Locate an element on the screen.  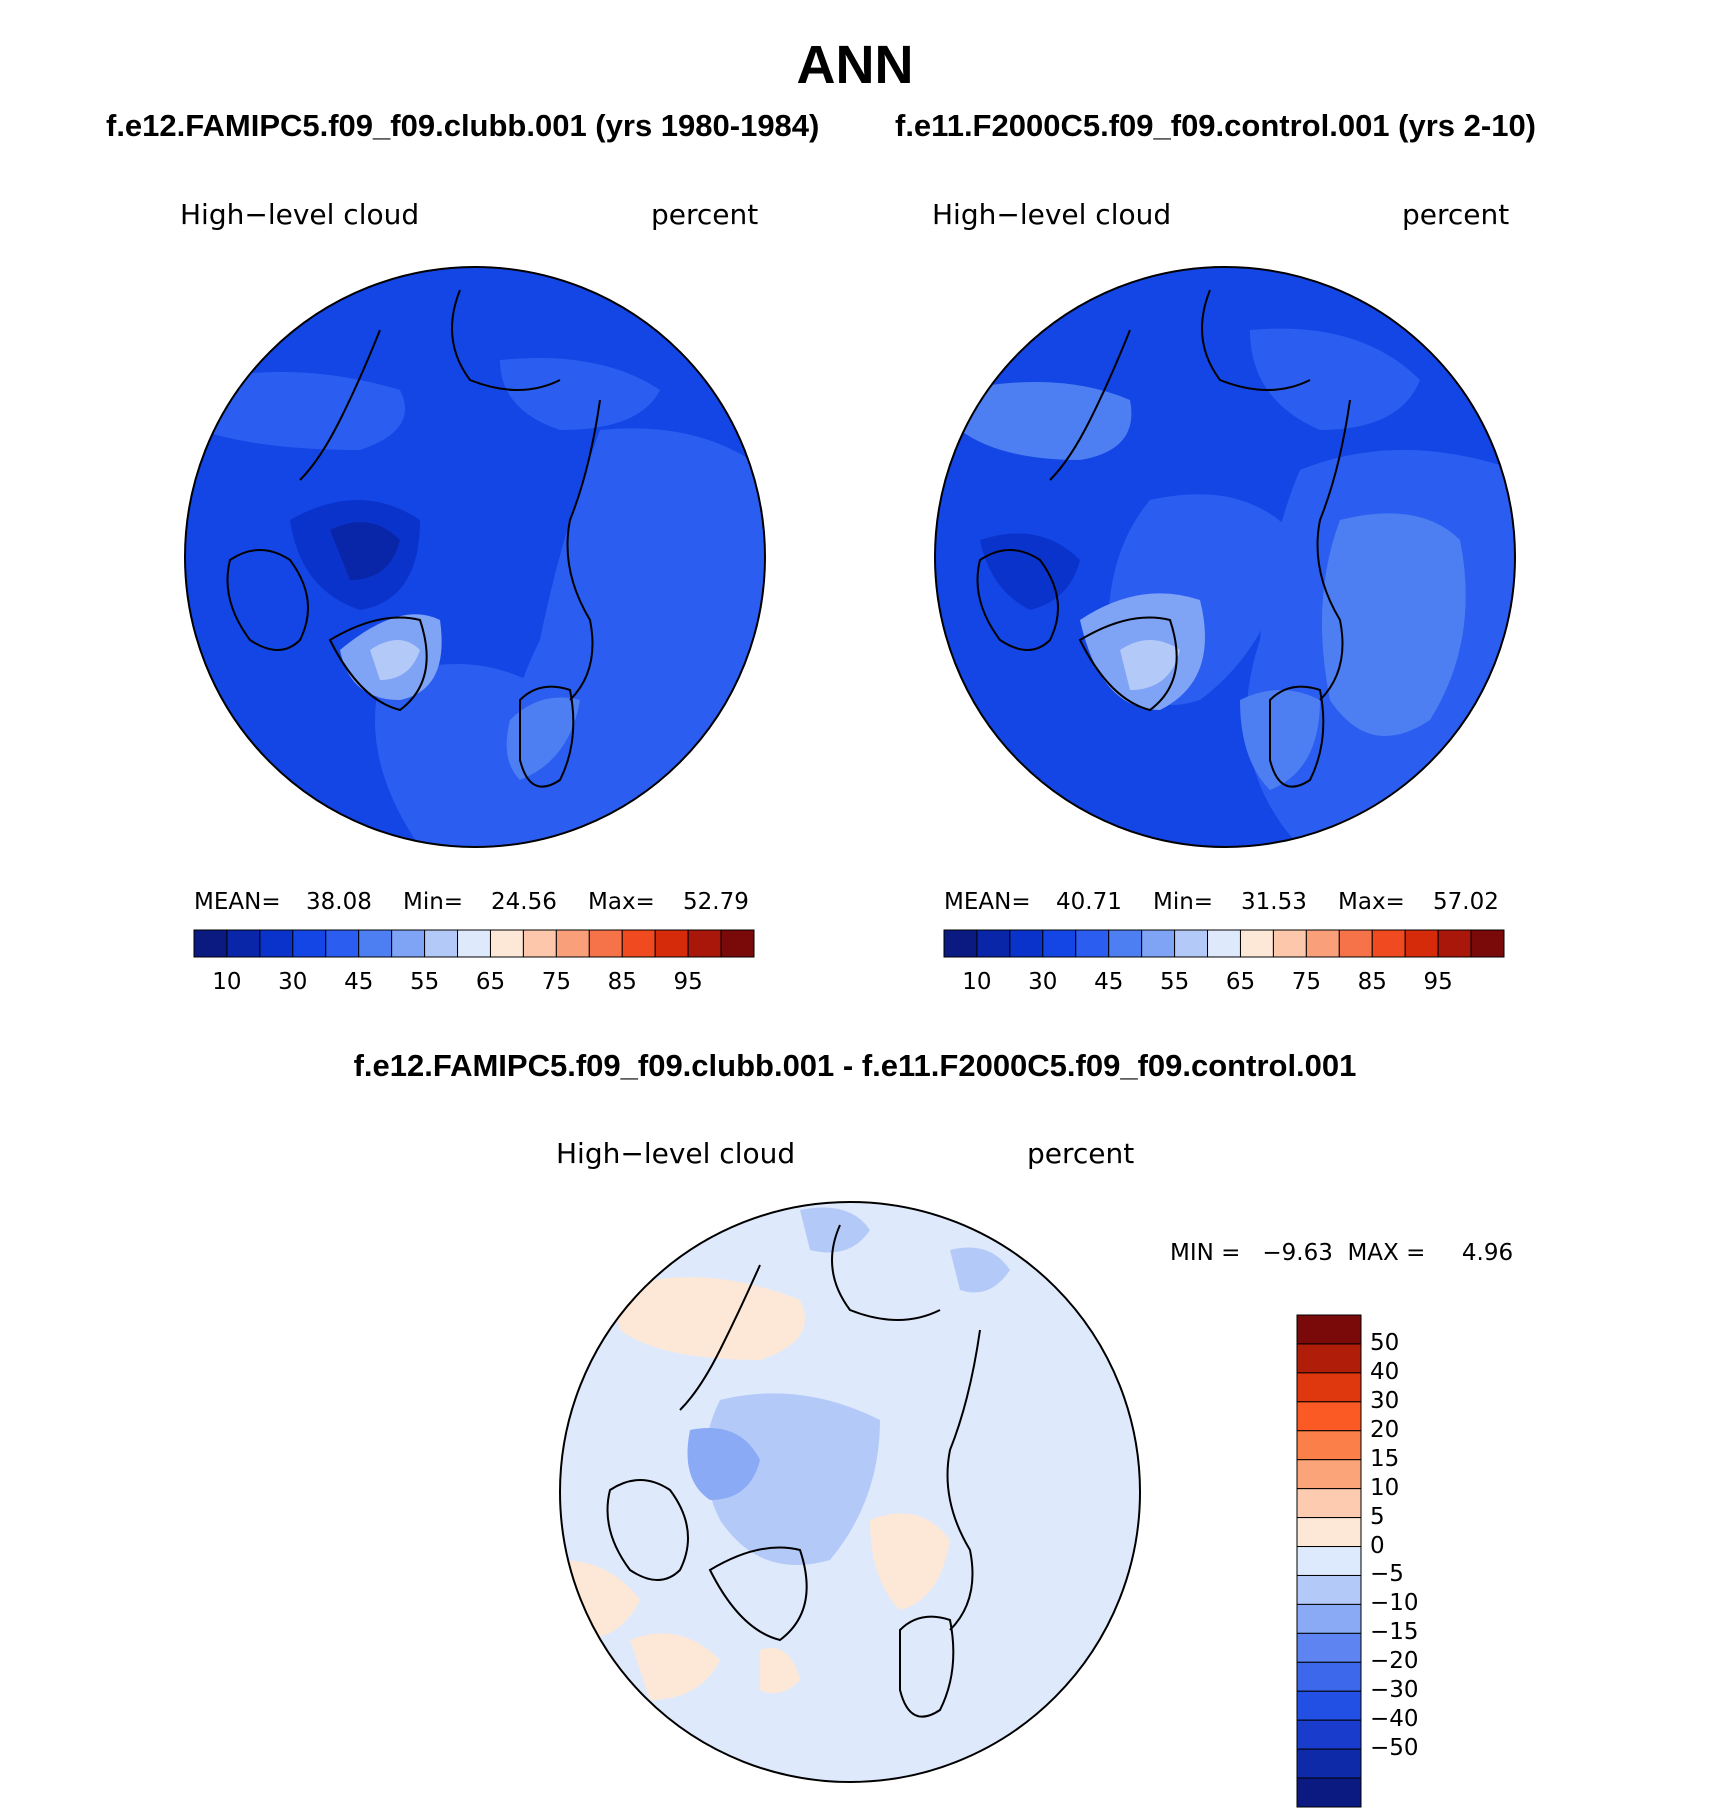
colorbar-tick-label: −50 is located at coordinates (1394, 1748).